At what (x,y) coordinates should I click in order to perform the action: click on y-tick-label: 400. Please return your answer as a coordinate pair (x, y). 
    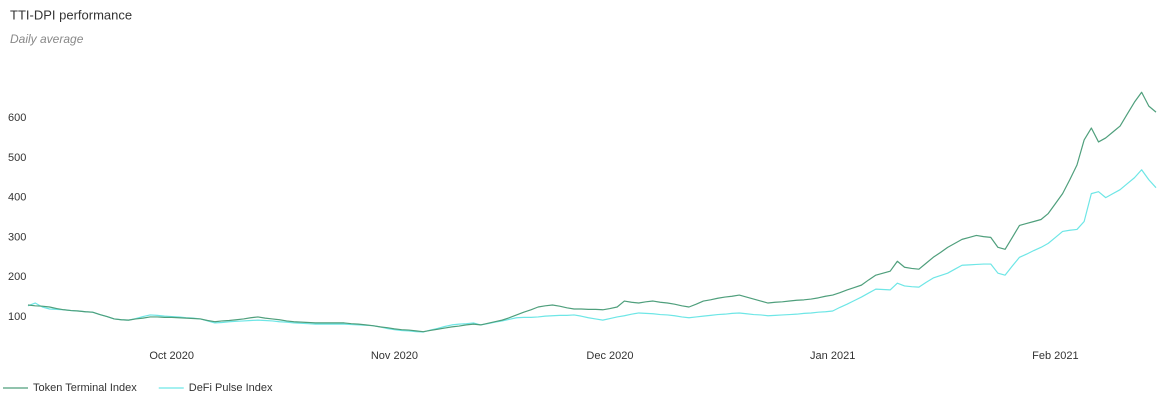
    Looking at the image, I should click on (17, 198).